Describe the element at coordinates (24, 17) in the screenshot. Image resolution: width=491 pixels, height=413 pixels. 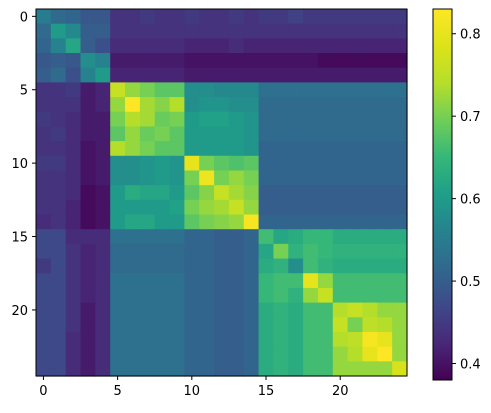
I see `y-tick-label: 0` at that location.